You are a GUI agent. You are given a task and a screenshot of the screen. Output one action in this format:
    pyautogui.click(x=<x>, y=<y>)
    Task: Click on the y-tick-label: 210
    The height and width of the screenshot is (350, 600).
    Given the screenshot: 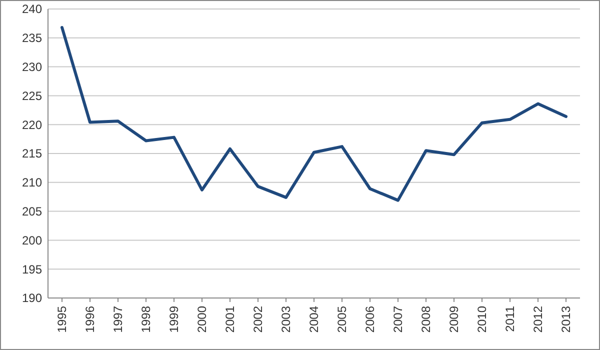 What is the action you would take?
    pyautogui.click(x=32, y=183)
    